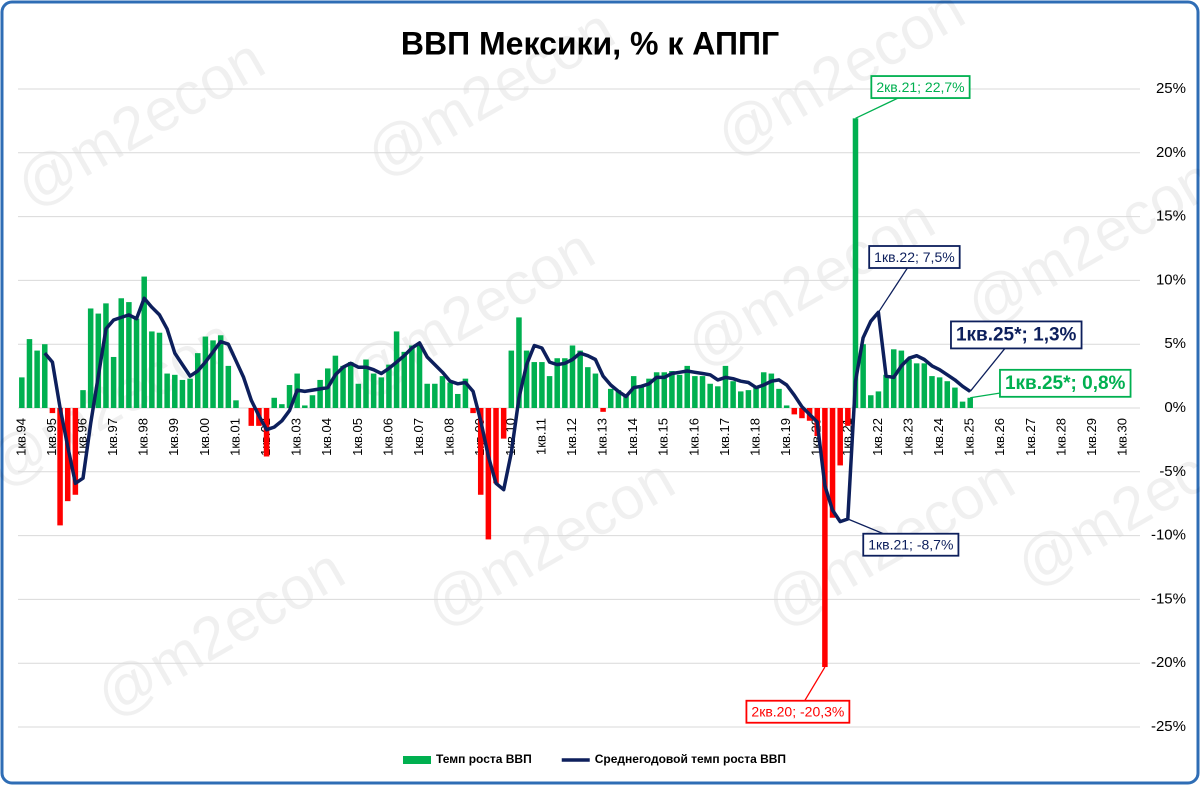  I want to click on x-tick-label: 1кв.12, so click(571, 437).